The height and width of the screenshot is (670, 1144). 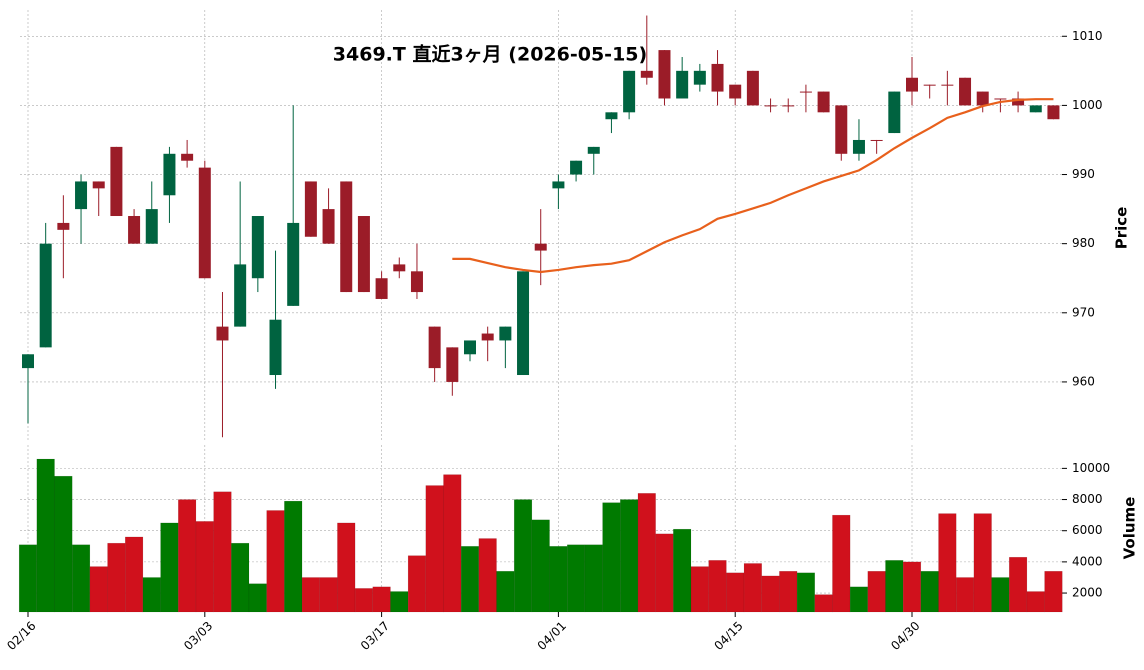 I want to click on y-tick-label: 1000, so click(x=1087, y=105).